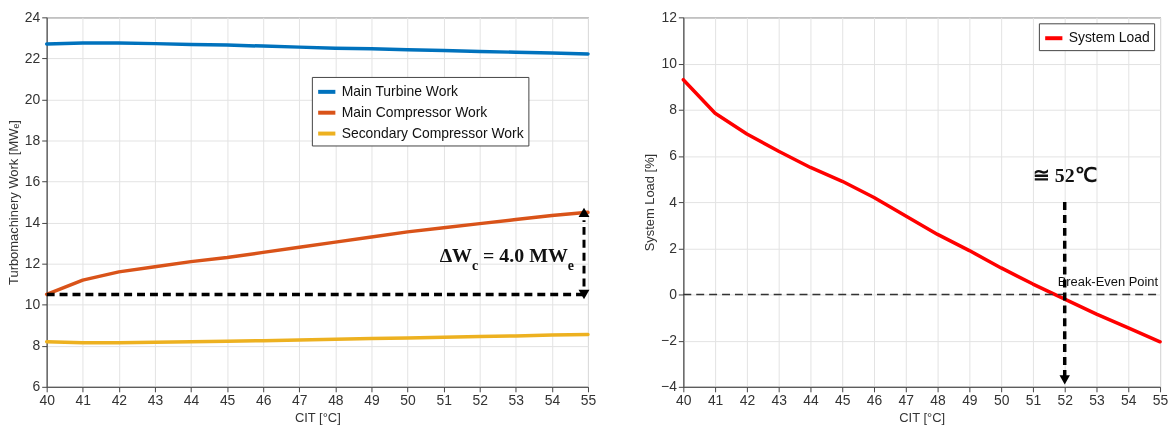 The height and width of the screenshot is (444, 1169). Describe the element at coordinates (673, 293) in the screenshot. I see `y-tick-label: 0` at that location.